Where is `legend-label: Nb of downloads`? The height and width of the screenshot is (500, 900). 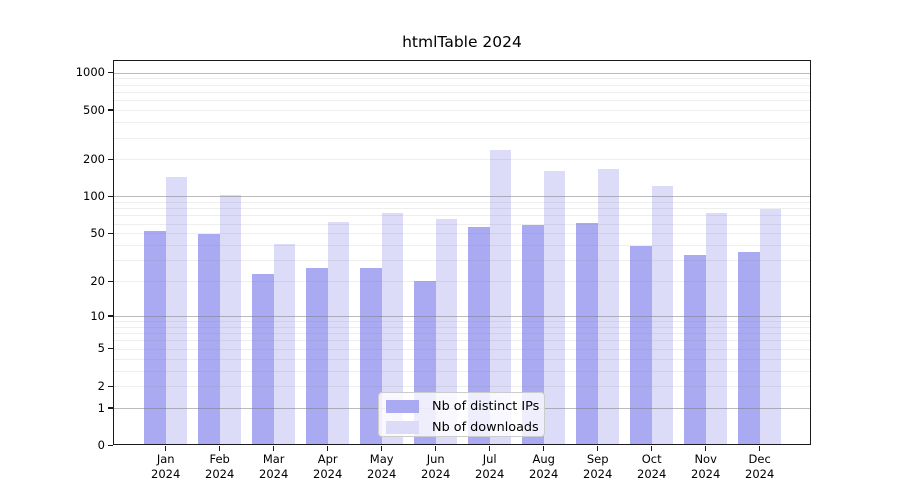
legend-label: Nb of downloads is located at coordinates (485, 427).